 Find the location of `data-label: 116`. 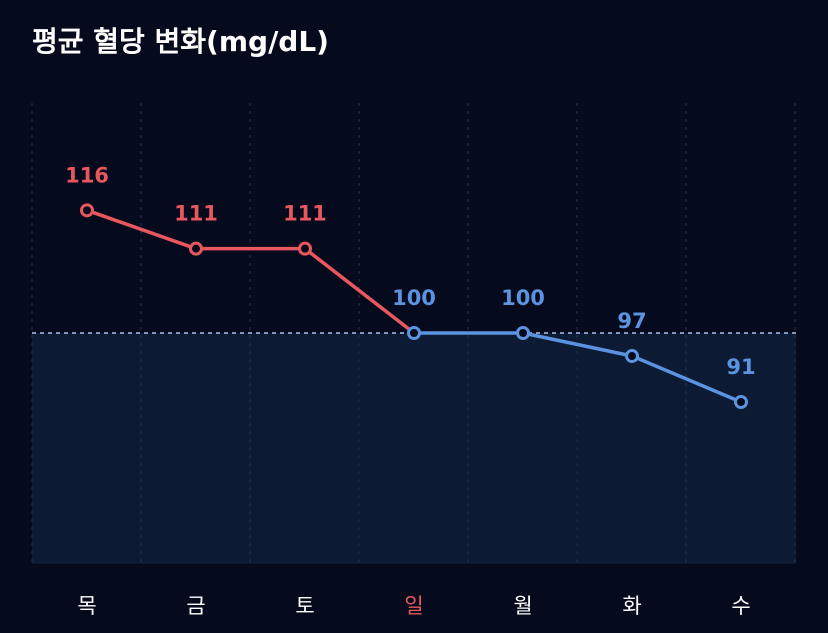

data-label: 116 is located at coordinates (87, 175).